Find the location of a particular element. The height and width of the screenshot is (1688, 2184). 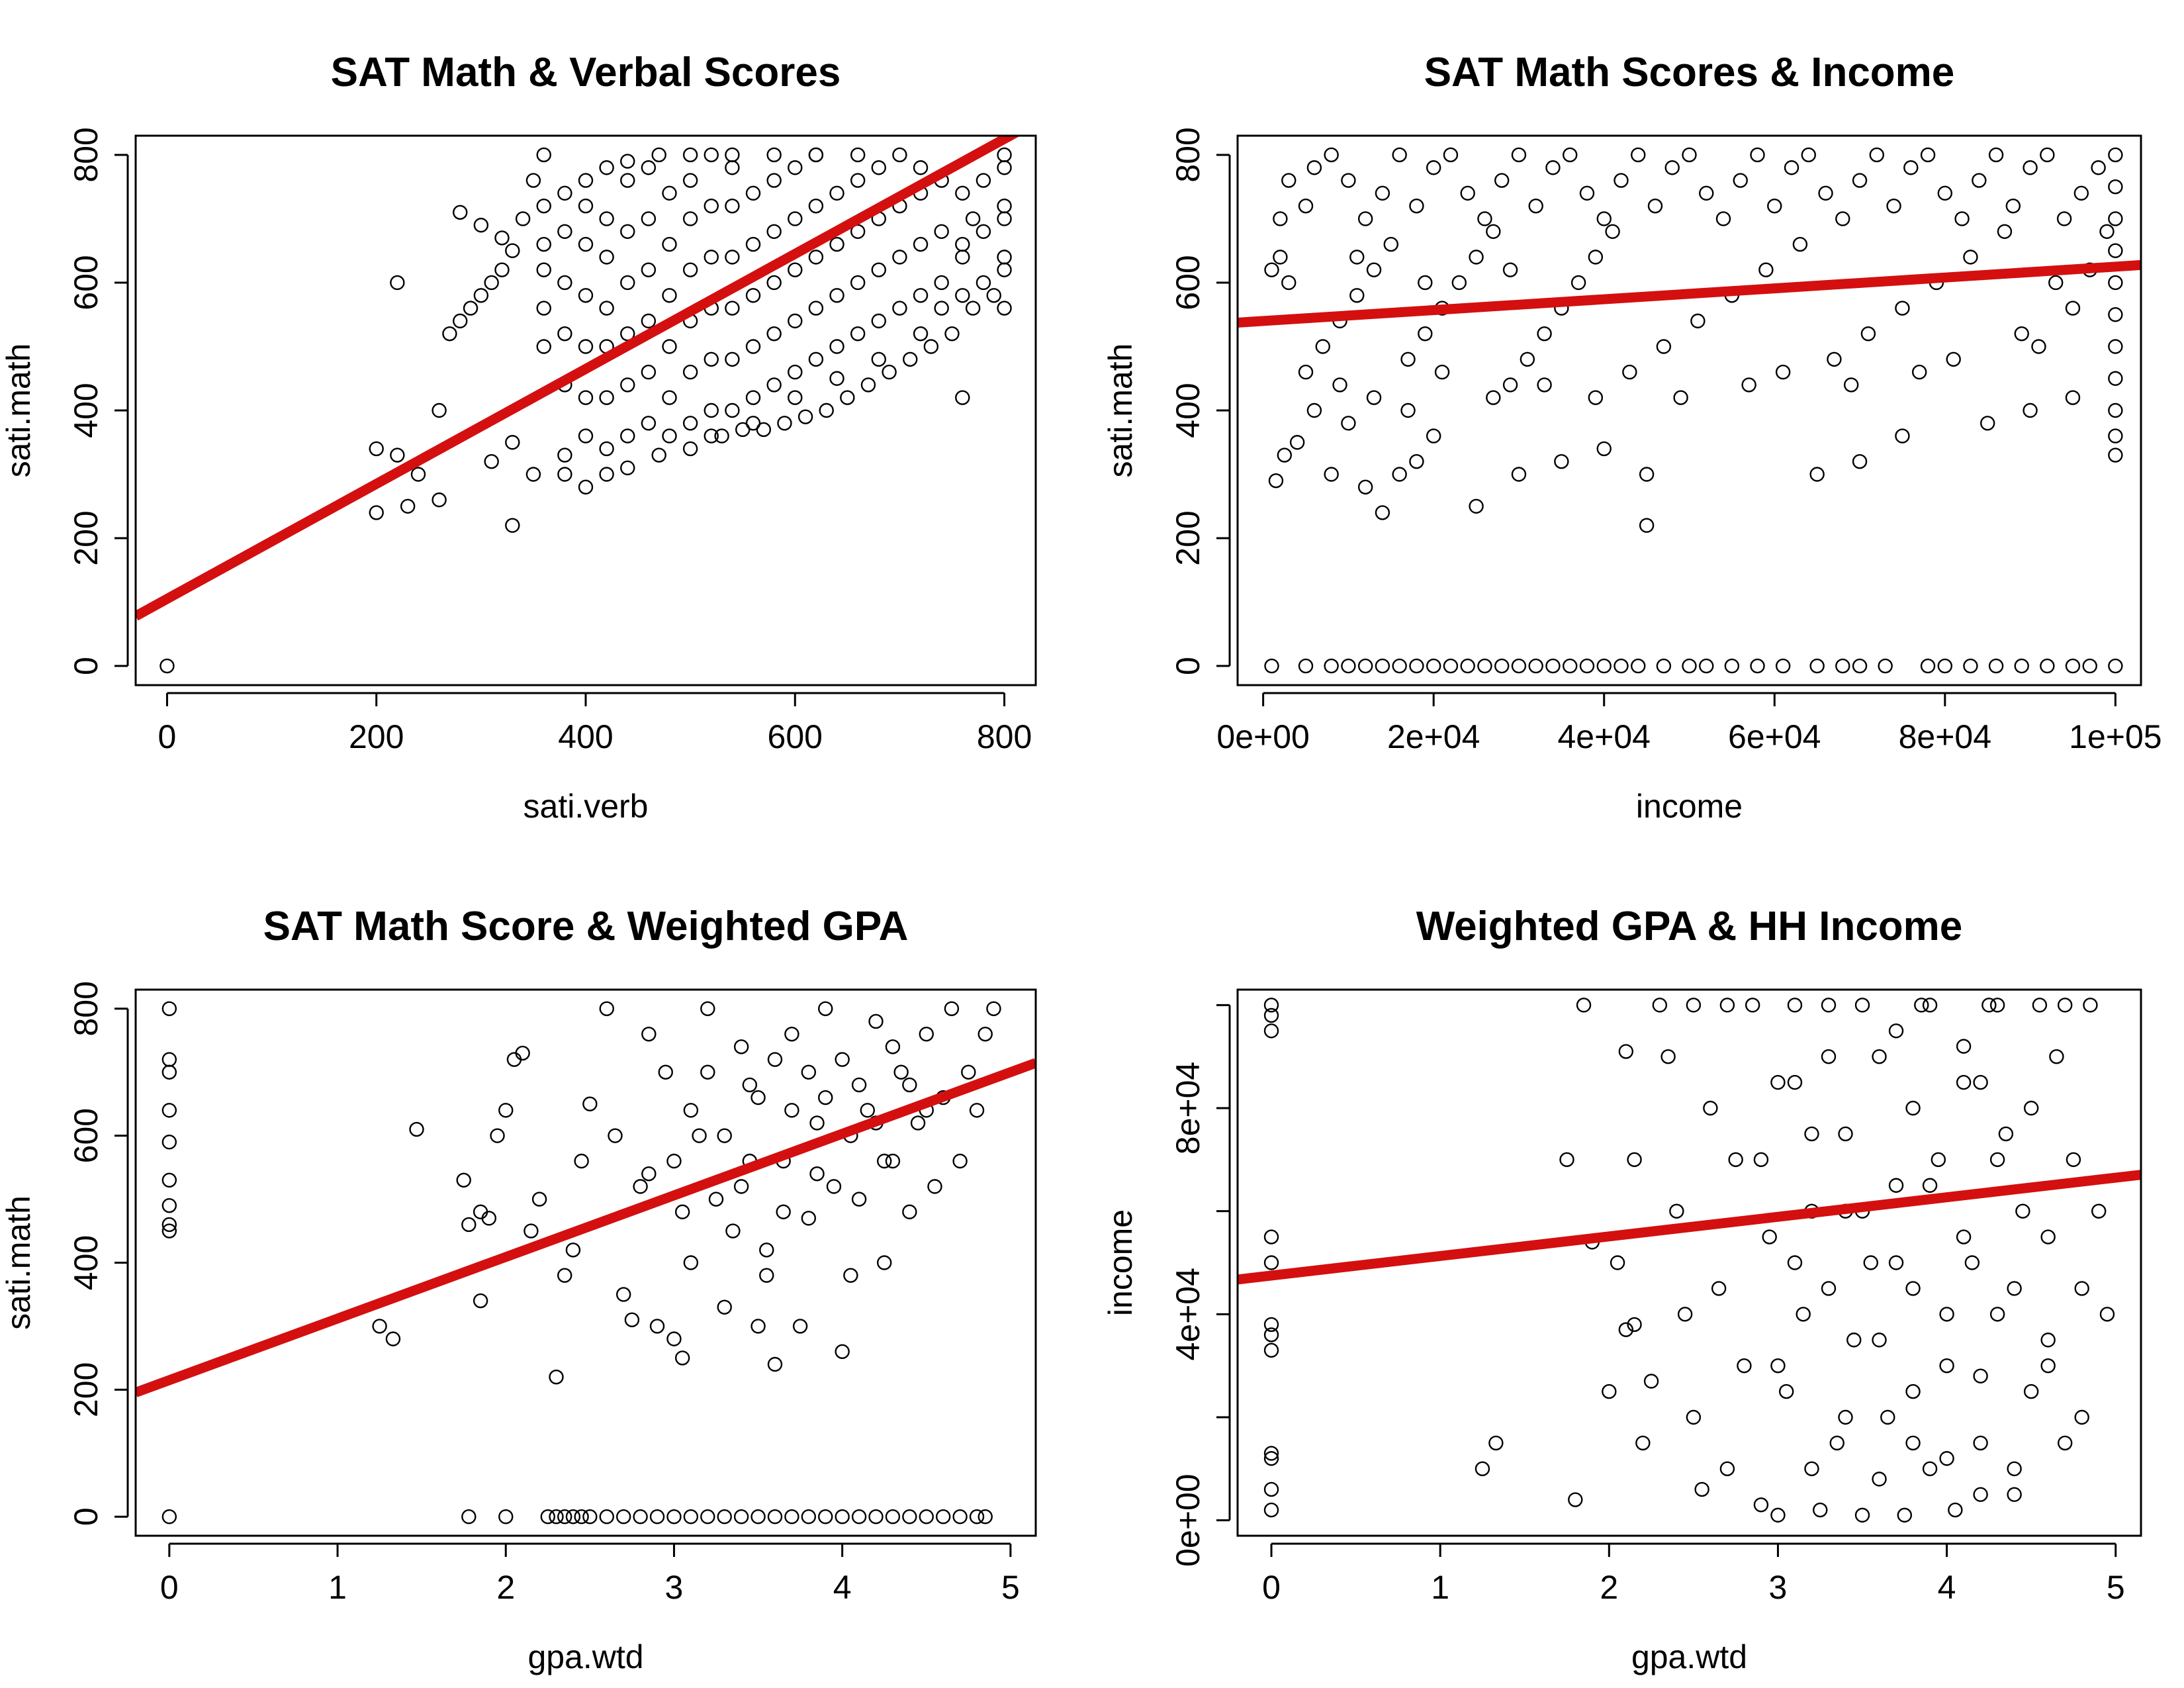

x-tick-label: 2e+04 is located at coordinates (1433, 736).